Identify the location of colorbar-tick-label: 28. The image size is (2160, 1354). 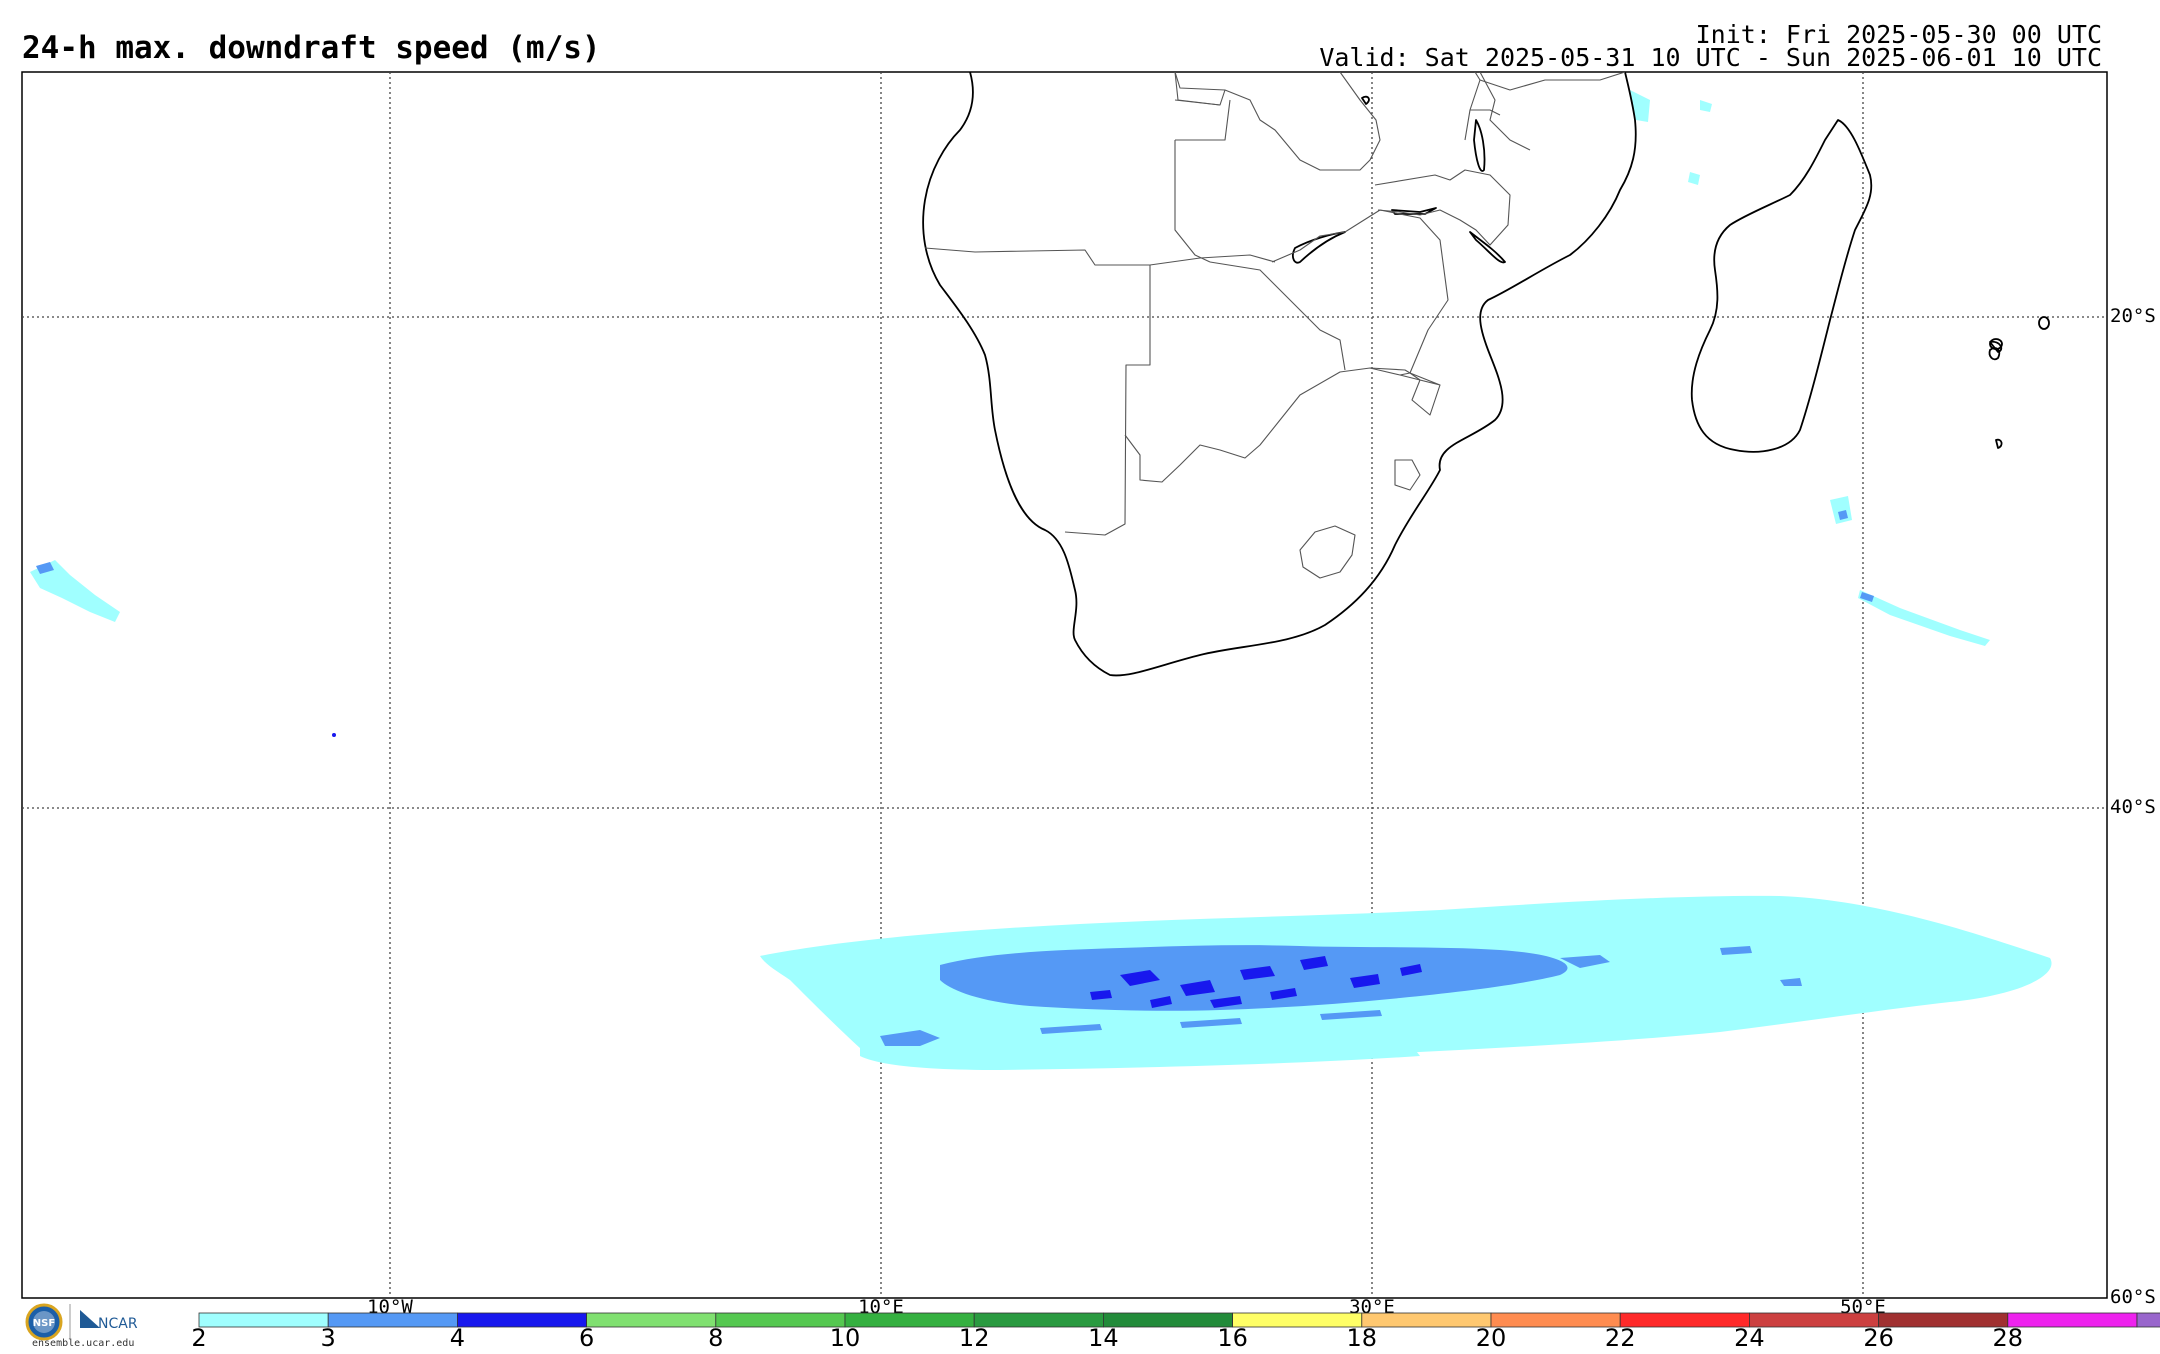
(2008, 1338).